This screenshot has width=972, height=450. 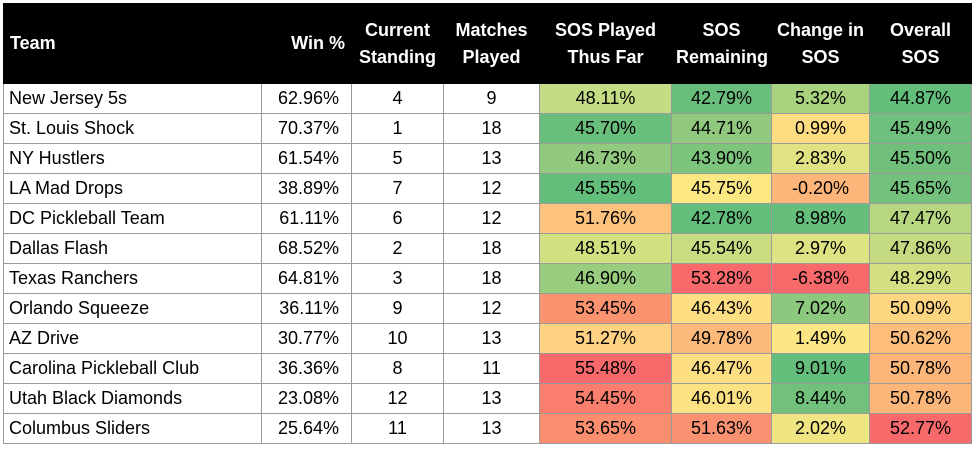 I want to click on header-win-pct: Win %, so click(x=306, y=43).